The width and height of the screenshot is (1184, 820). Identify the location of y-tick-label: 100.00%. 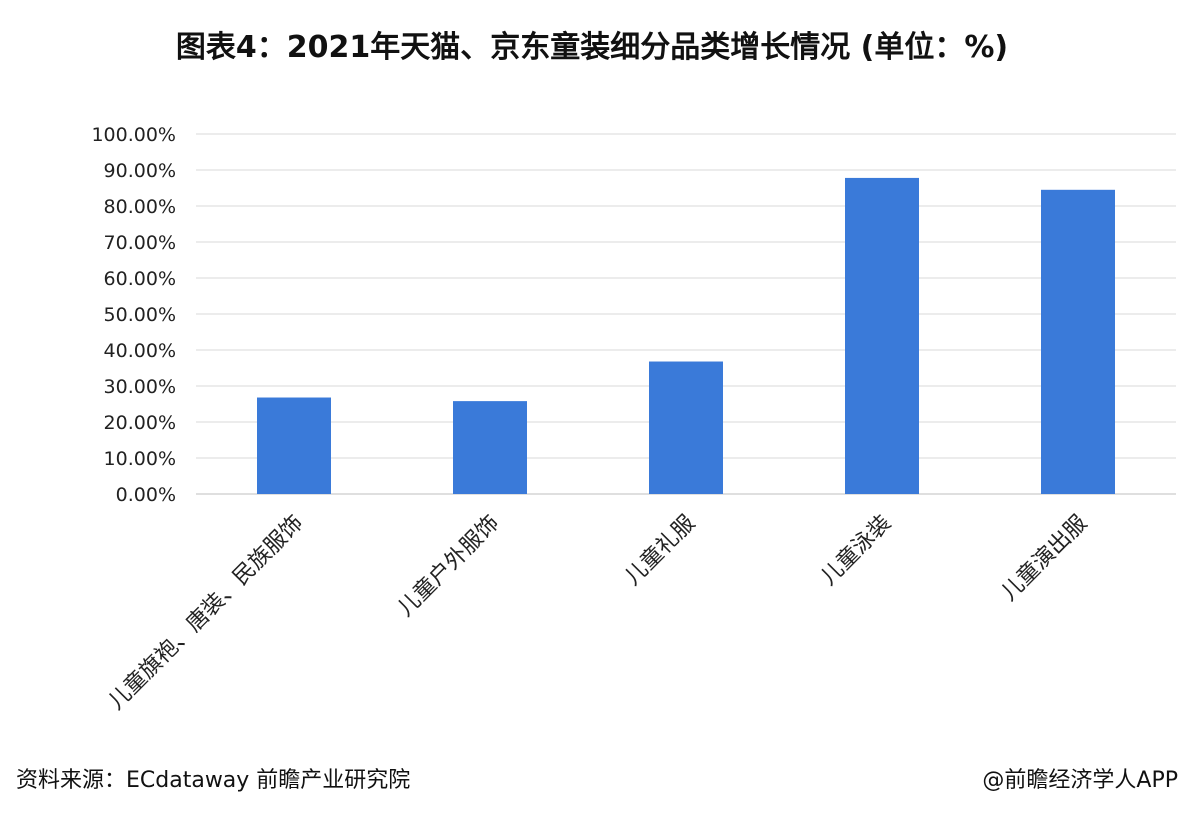
(133, 135).